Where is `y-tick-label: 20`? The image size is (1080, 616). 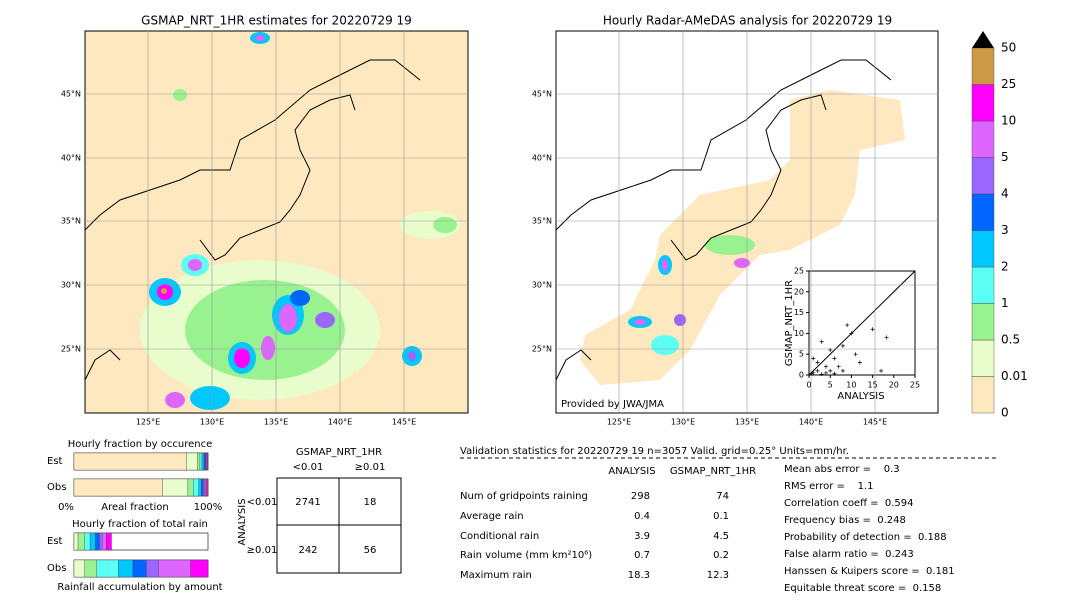 y-tick-label: 20 is located at coordinates (799, 291).